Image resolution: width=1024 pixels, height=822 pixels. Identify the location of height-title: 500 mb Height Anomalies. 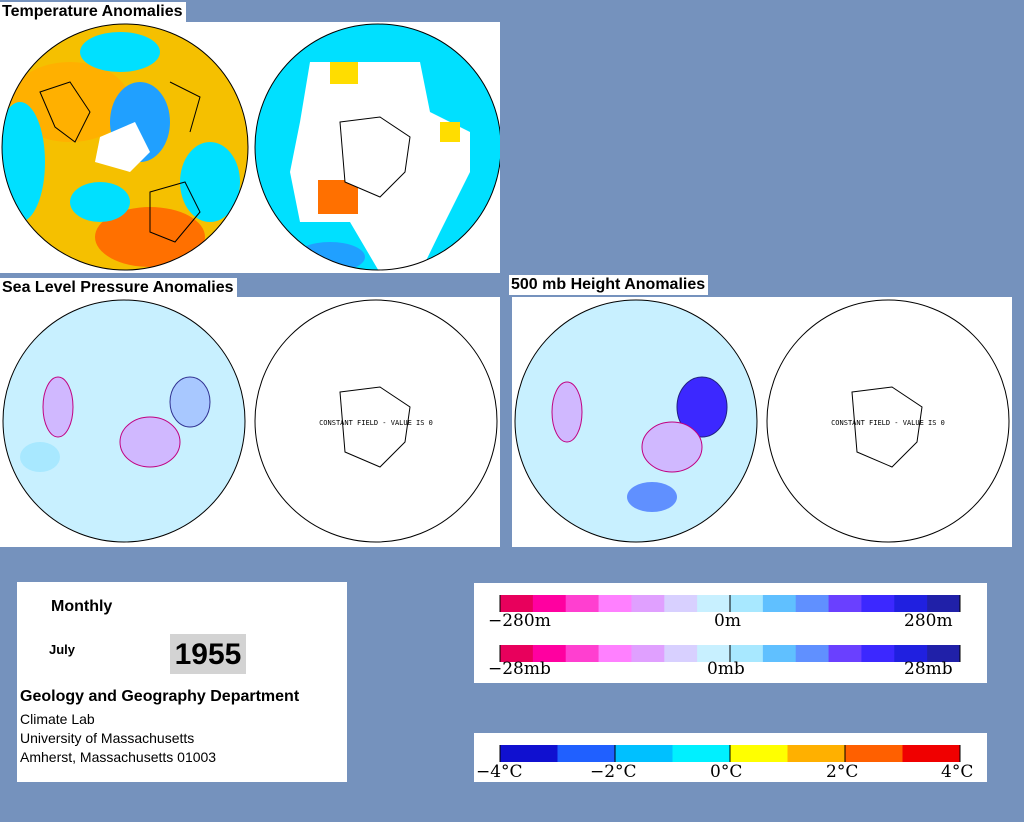
(609, 285).